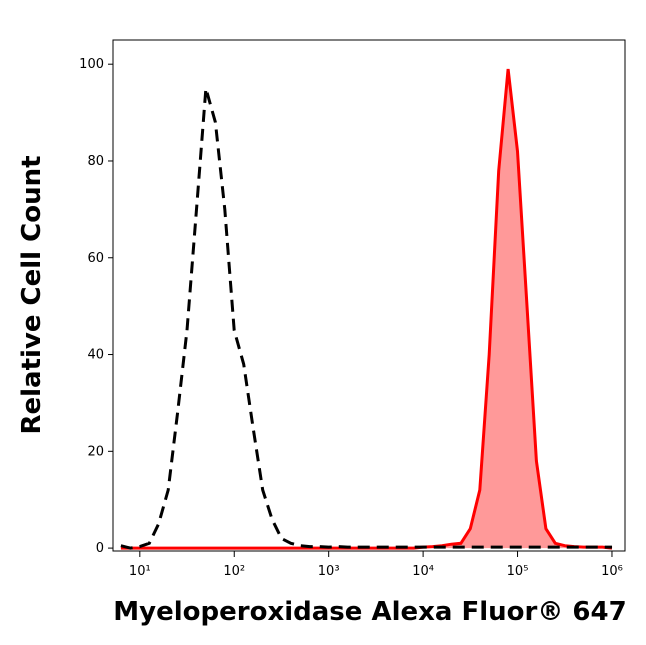  Describe the element at coordinates (91, 64) in the screenshot. I see `y-tick-label: 100` at that location.